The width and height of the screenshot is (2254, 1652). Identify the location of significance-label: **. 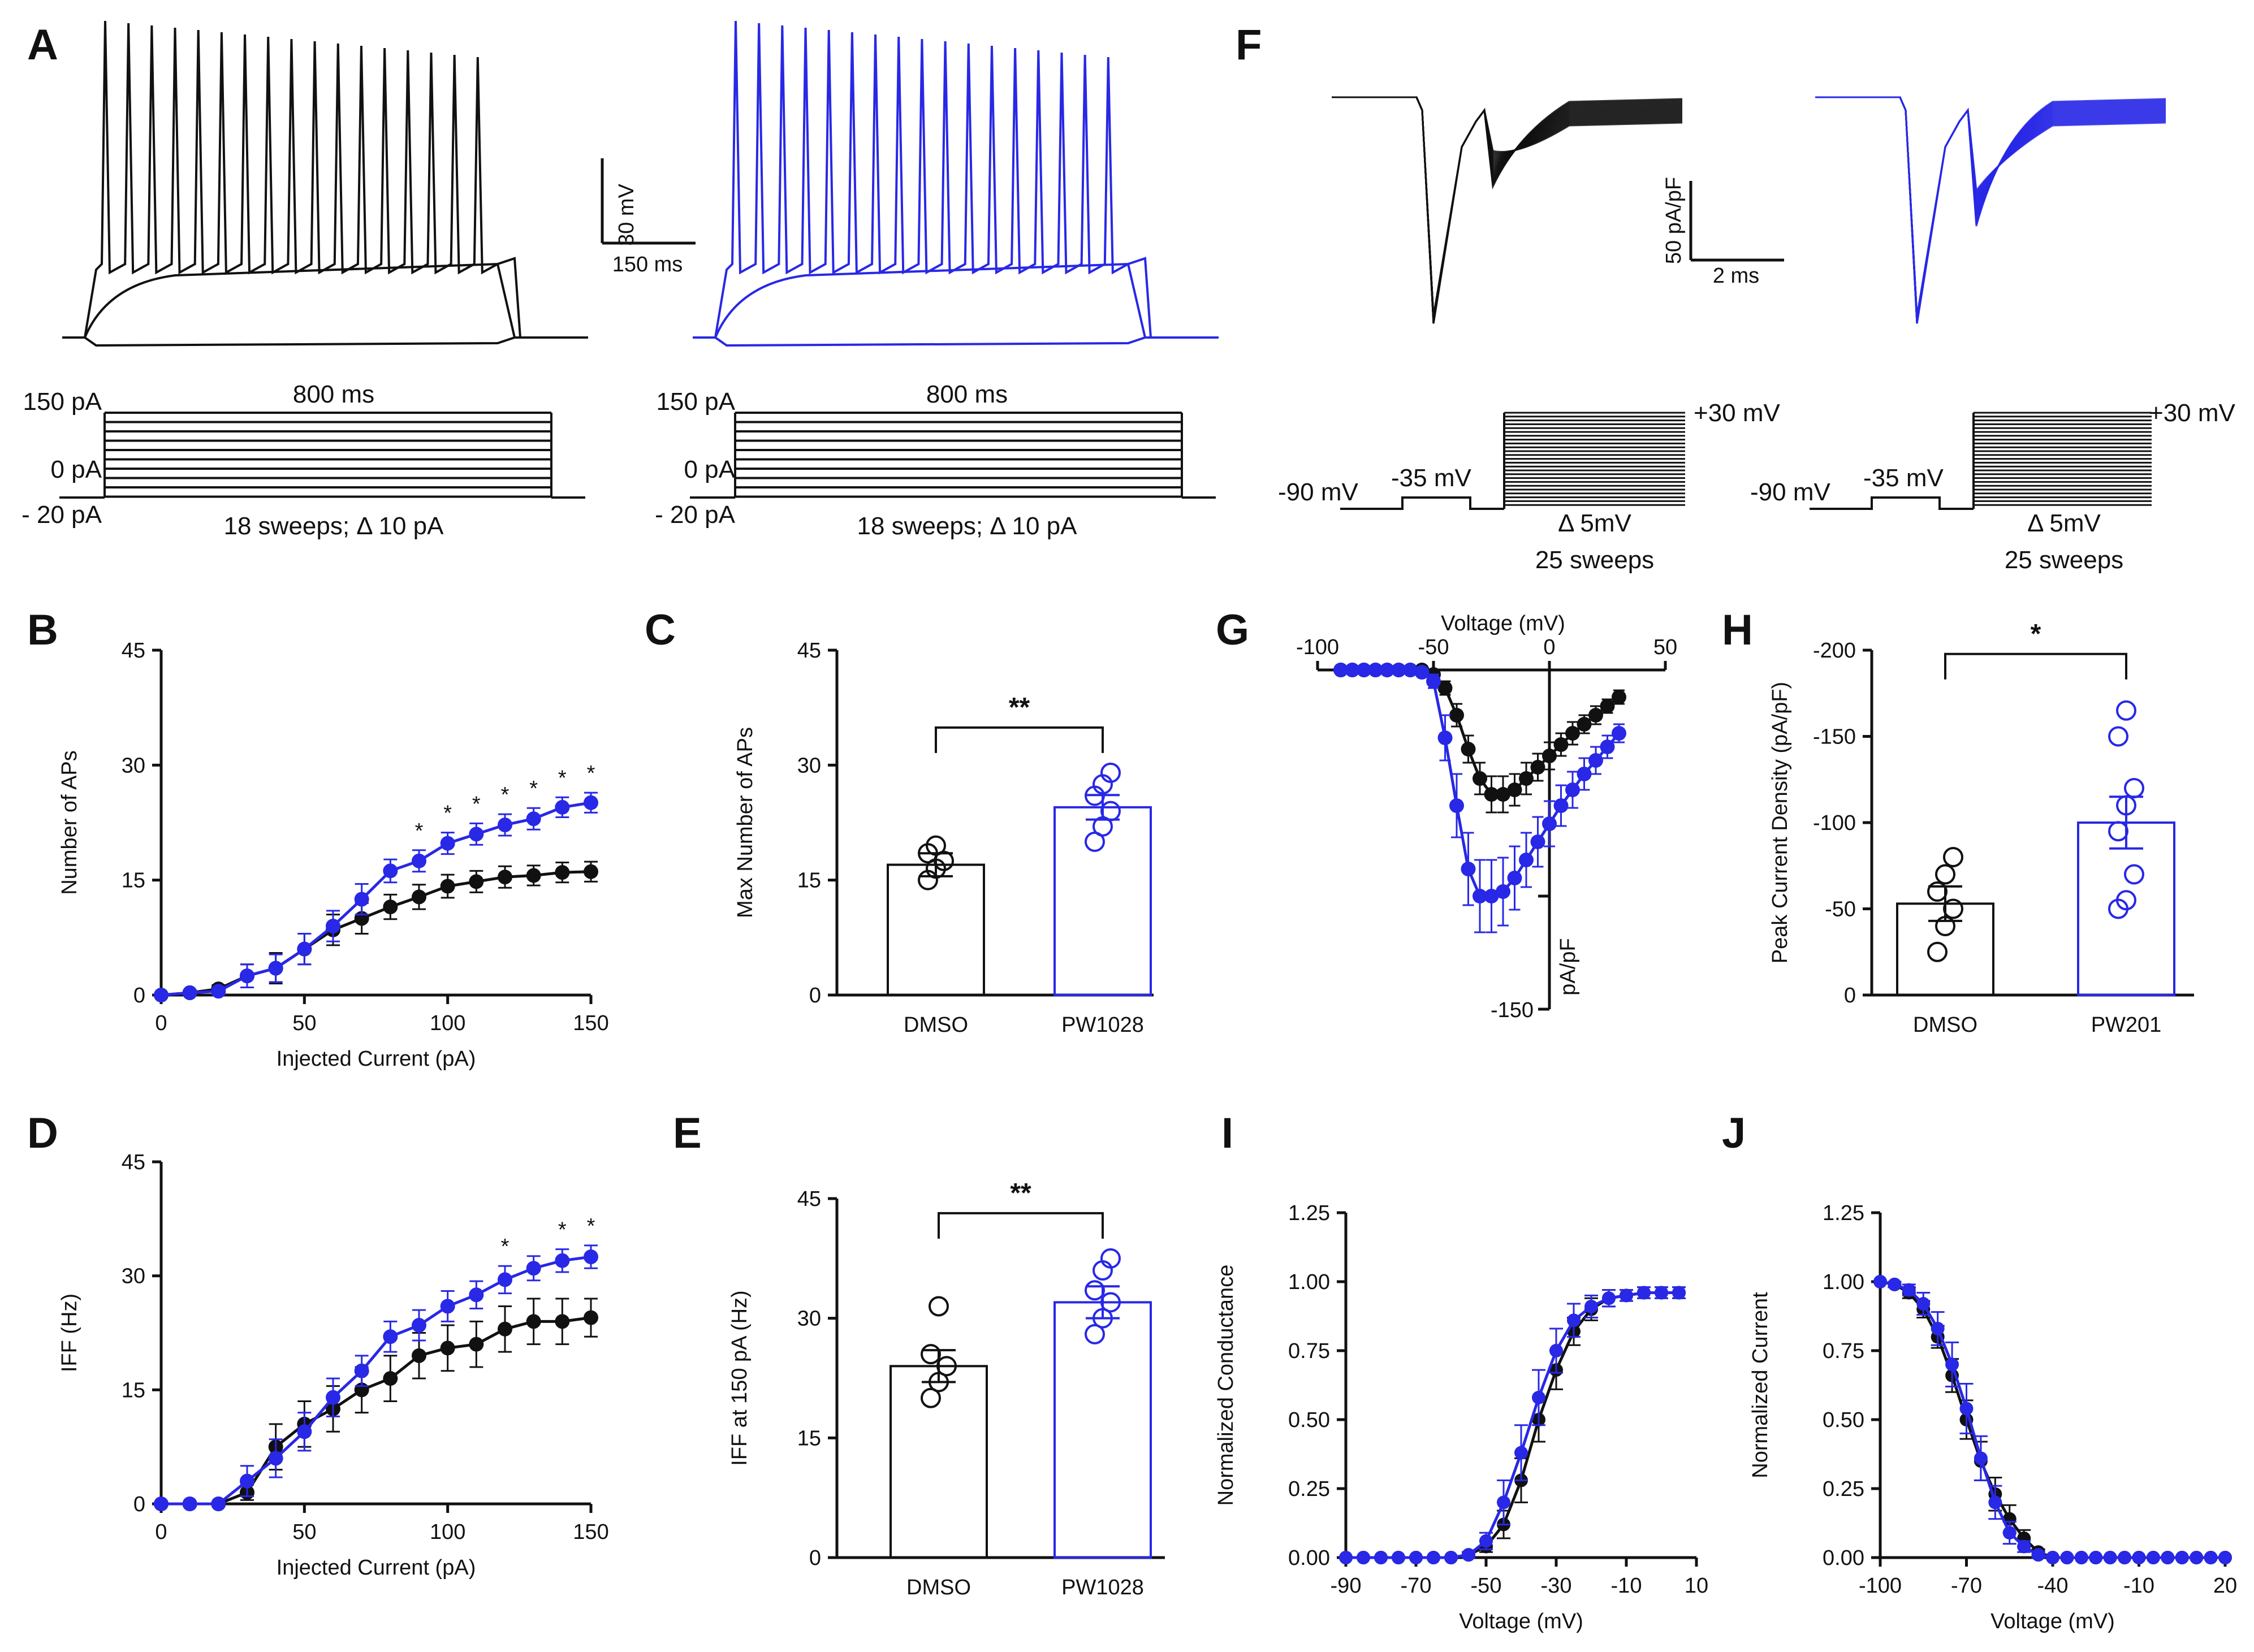
(1019, 708).